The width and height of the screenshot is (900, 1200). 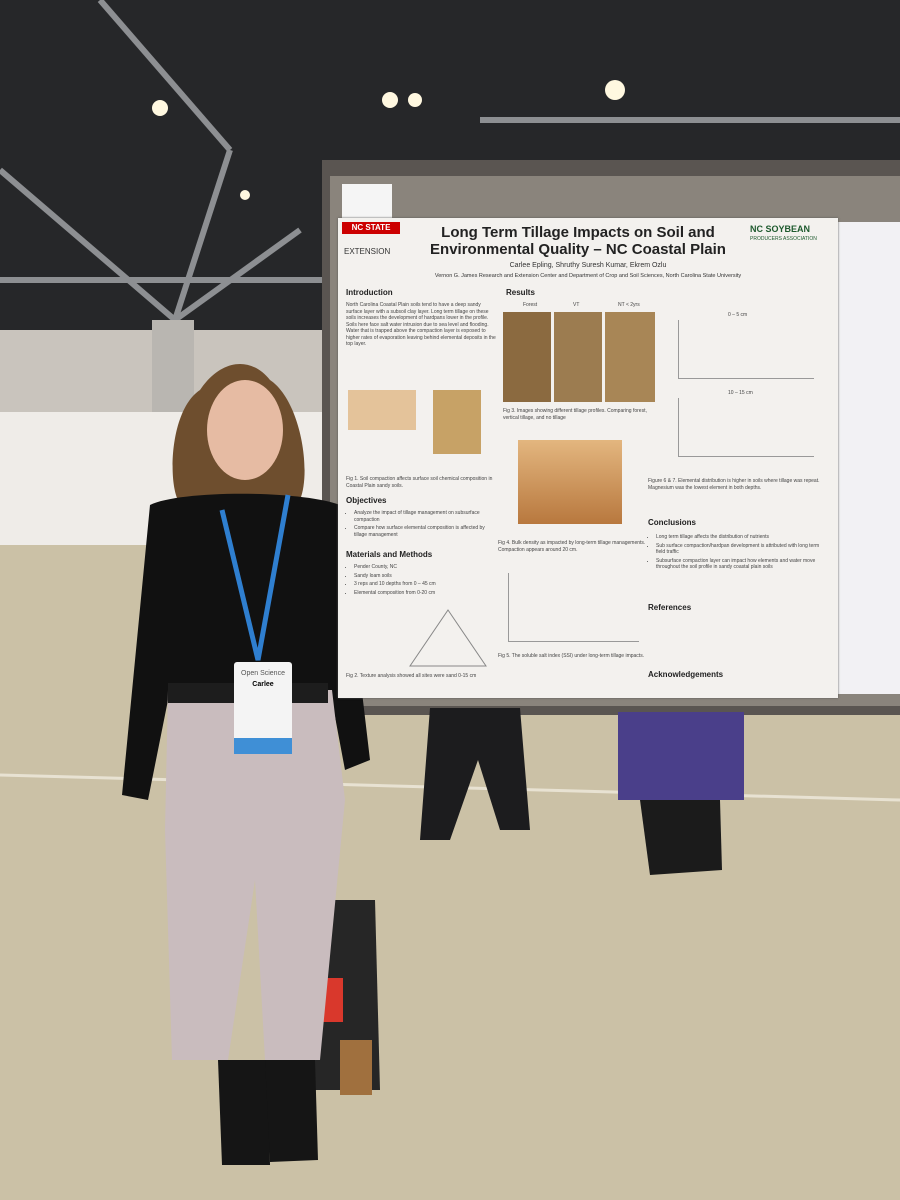 What do you see at coordinates (388, 140) in the screenshot?
I see `ceiling-lights` at bounding box center [388, 140].